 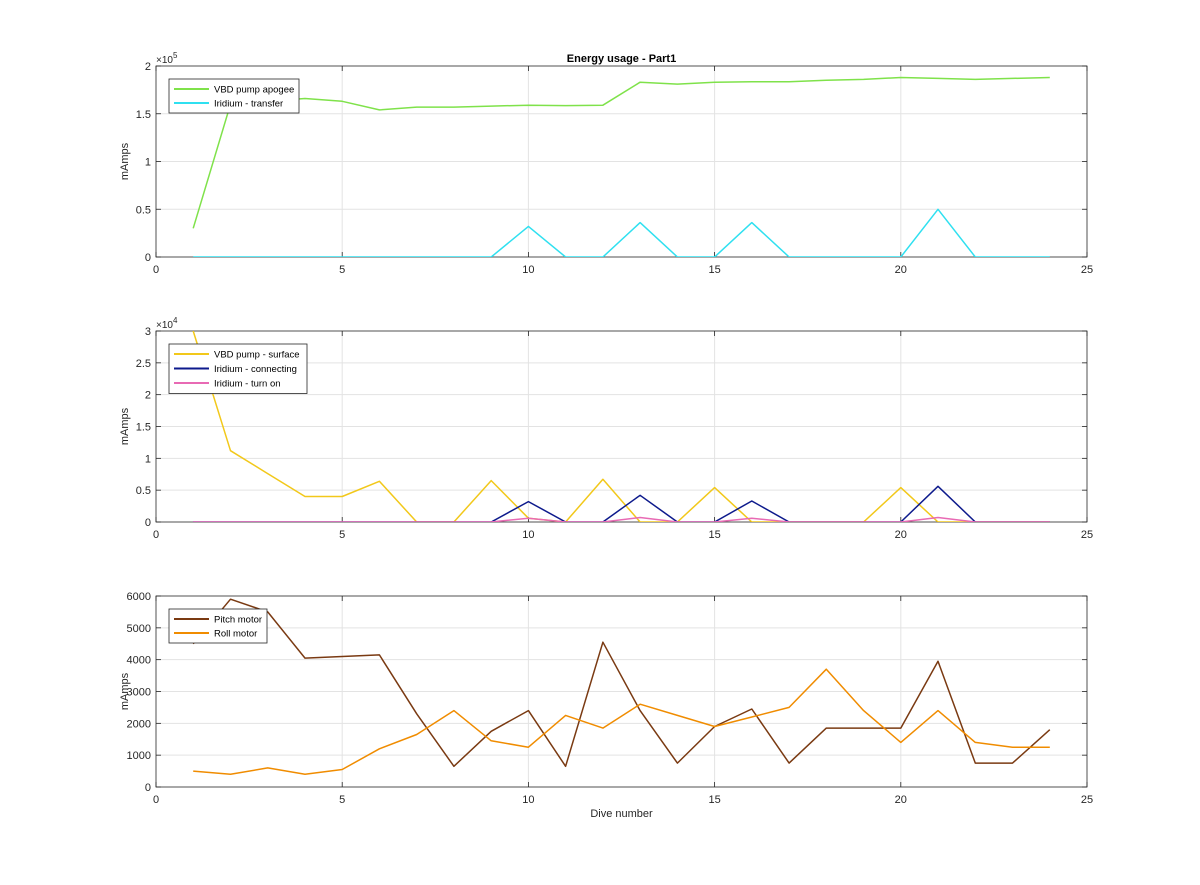 What do you see at coordinates (139, 724) in the screenshot?
I see `y-tick-label: 2000` at bounding box center [139, 724].